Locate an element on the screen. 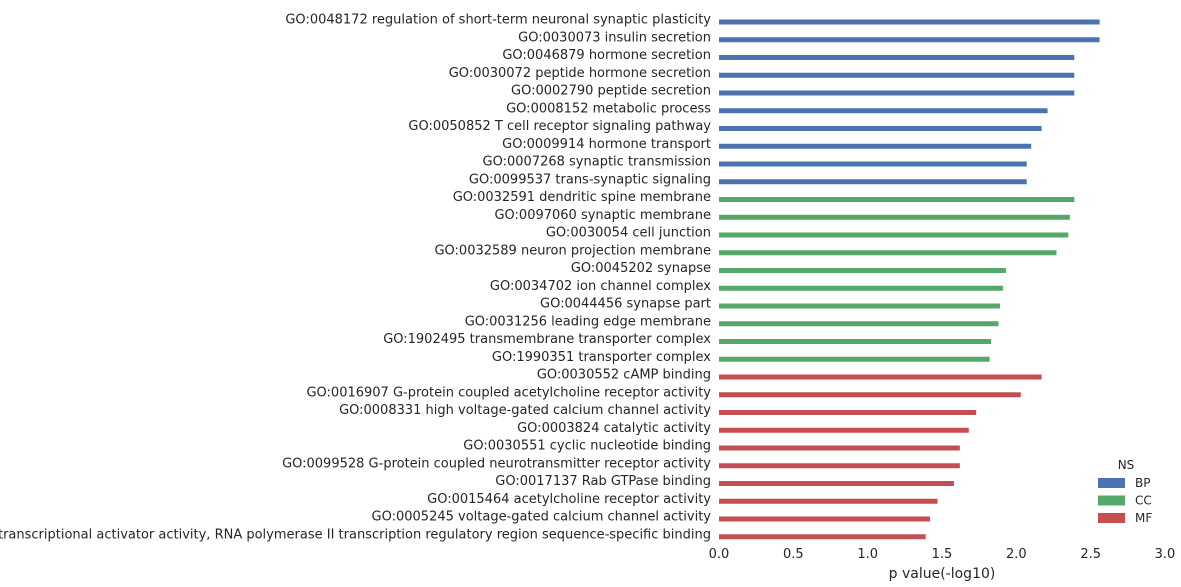  x-tick-label: 1.0 is located at coordinates (867, 554).